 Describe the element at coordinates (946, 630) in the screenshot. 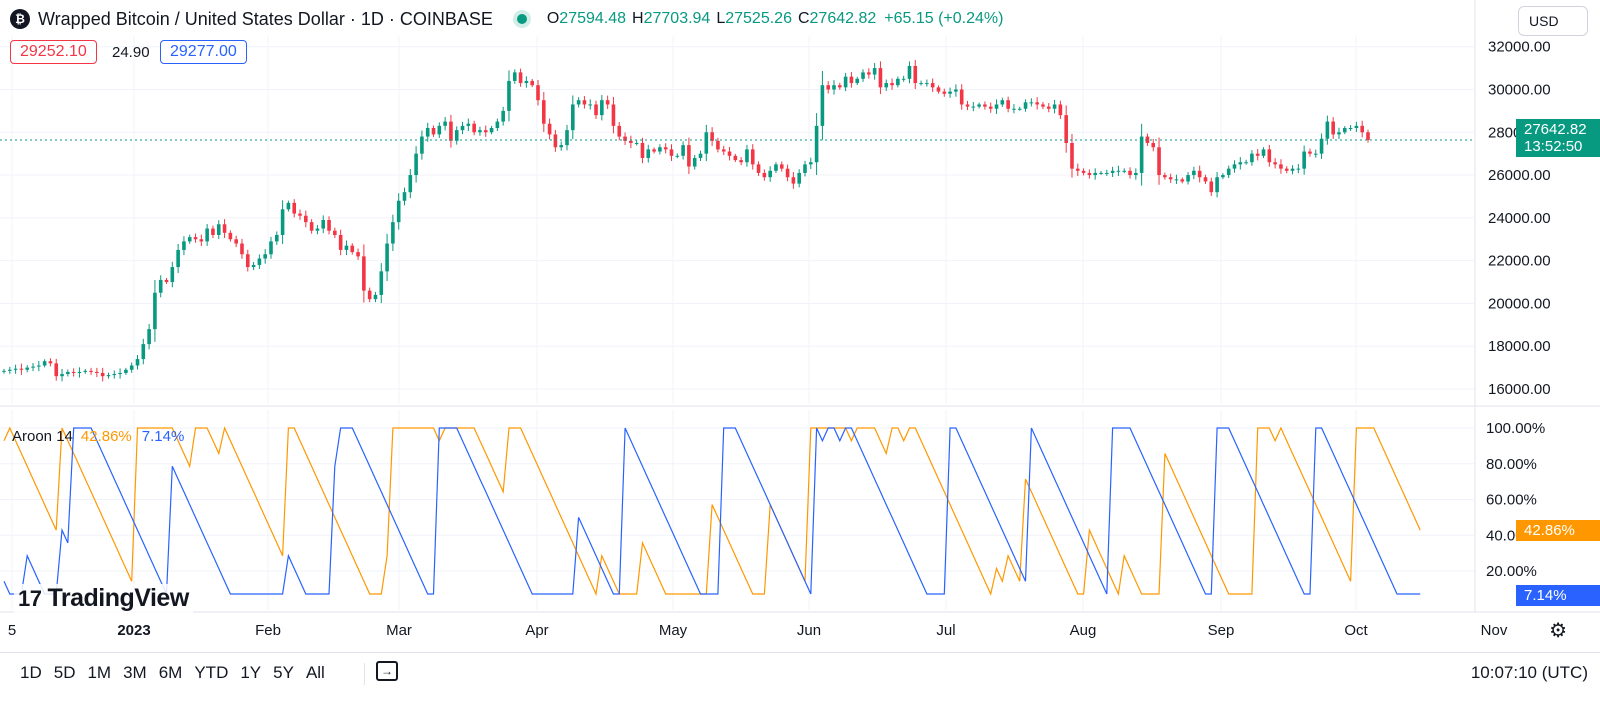

I see `time-axis-label: Jul` at that location.